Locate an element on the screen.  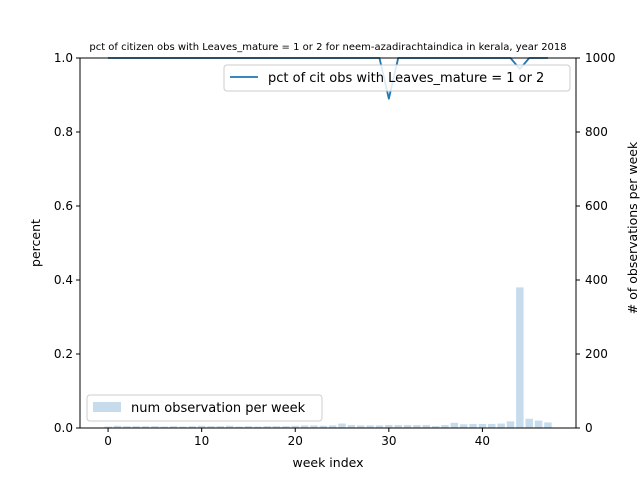
y-left-tick-label: 0.8 is located at coordinates (63, 132).